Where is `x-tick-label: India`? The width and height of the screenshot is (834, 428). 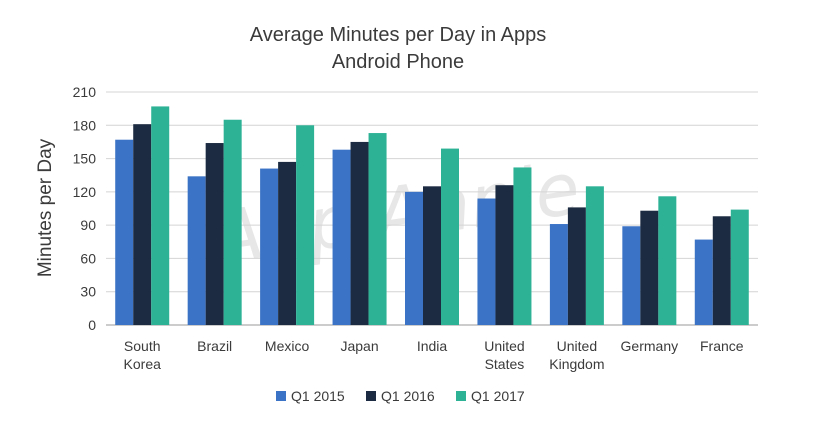 x-tick-label: India is located at coordinates (432, 346).